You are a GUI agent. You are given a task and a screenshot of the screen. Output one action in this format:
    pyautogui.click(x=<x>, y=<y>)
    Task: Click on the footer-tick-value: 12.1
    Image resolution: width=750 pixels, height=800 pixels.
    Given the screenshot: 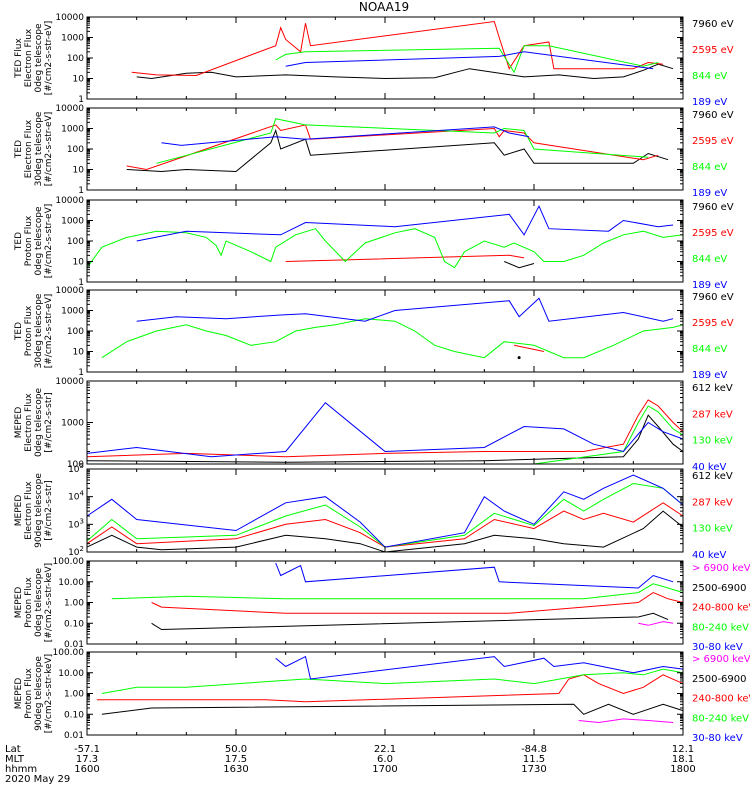 What is the action you would take?
    pyautogui.click(x=683, y=749)
    